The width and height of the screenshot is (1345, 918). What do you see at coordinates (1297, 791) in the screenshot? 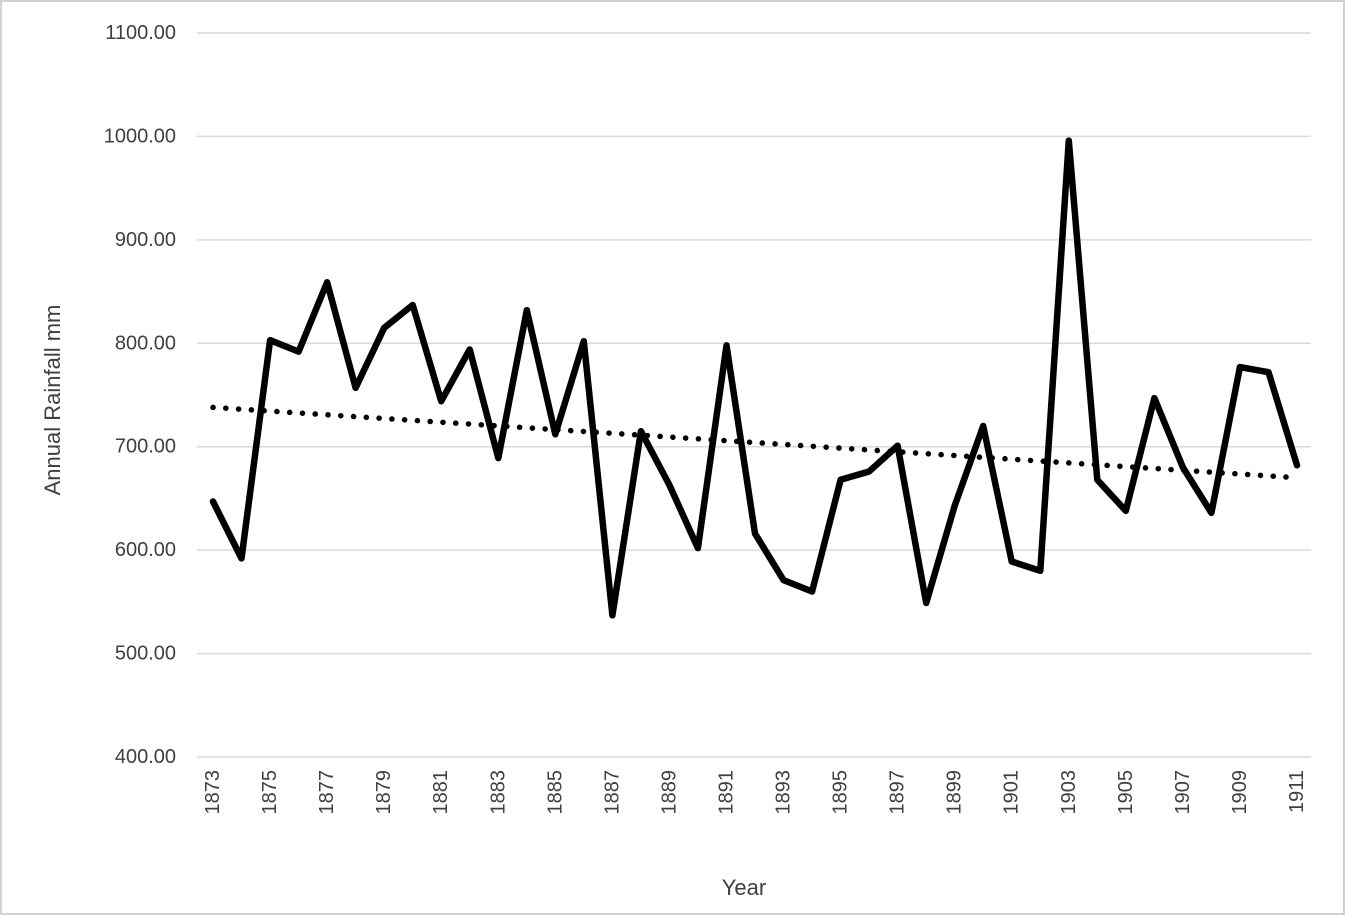
I see `x-tick-label: 1911` at bounding box center [1297, 791].